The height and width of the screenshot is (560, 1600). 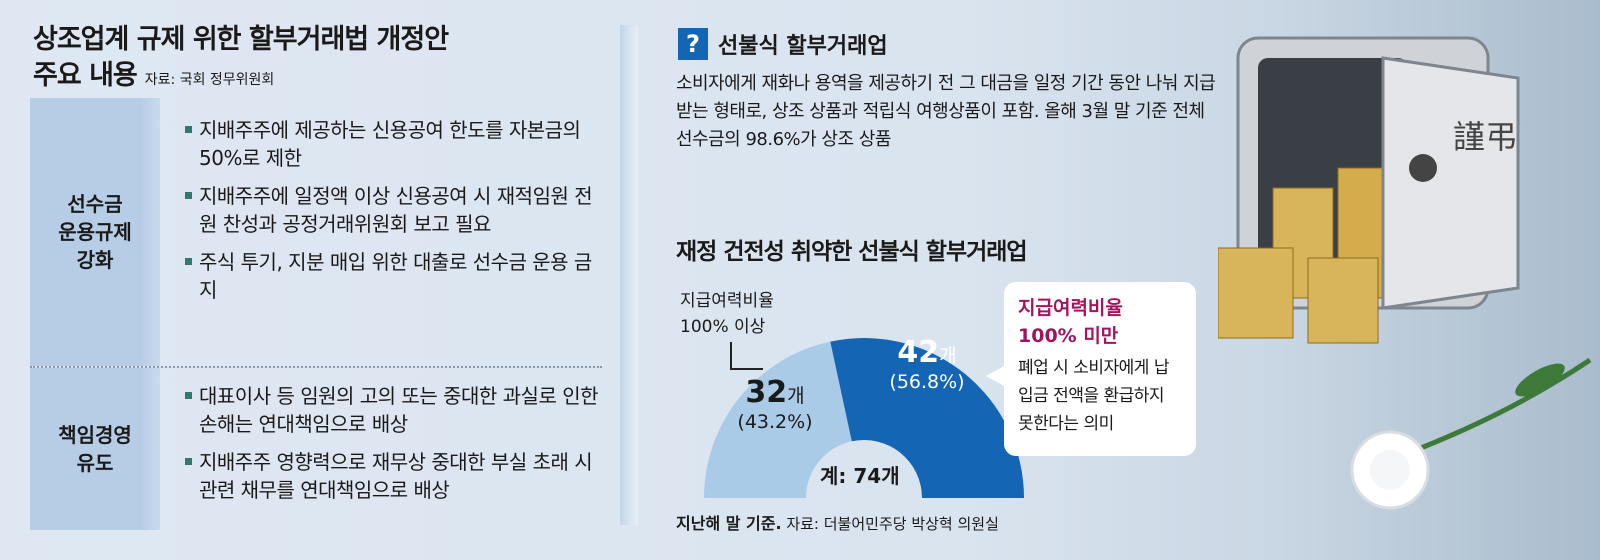 What do you see at coordinates (1093, 396) in the screenshot?
I see `callout-text: 폐업 시 소비자에게 납입금 전액을 환급하지 못한다는 의미` at bounding box center [1093, 396].